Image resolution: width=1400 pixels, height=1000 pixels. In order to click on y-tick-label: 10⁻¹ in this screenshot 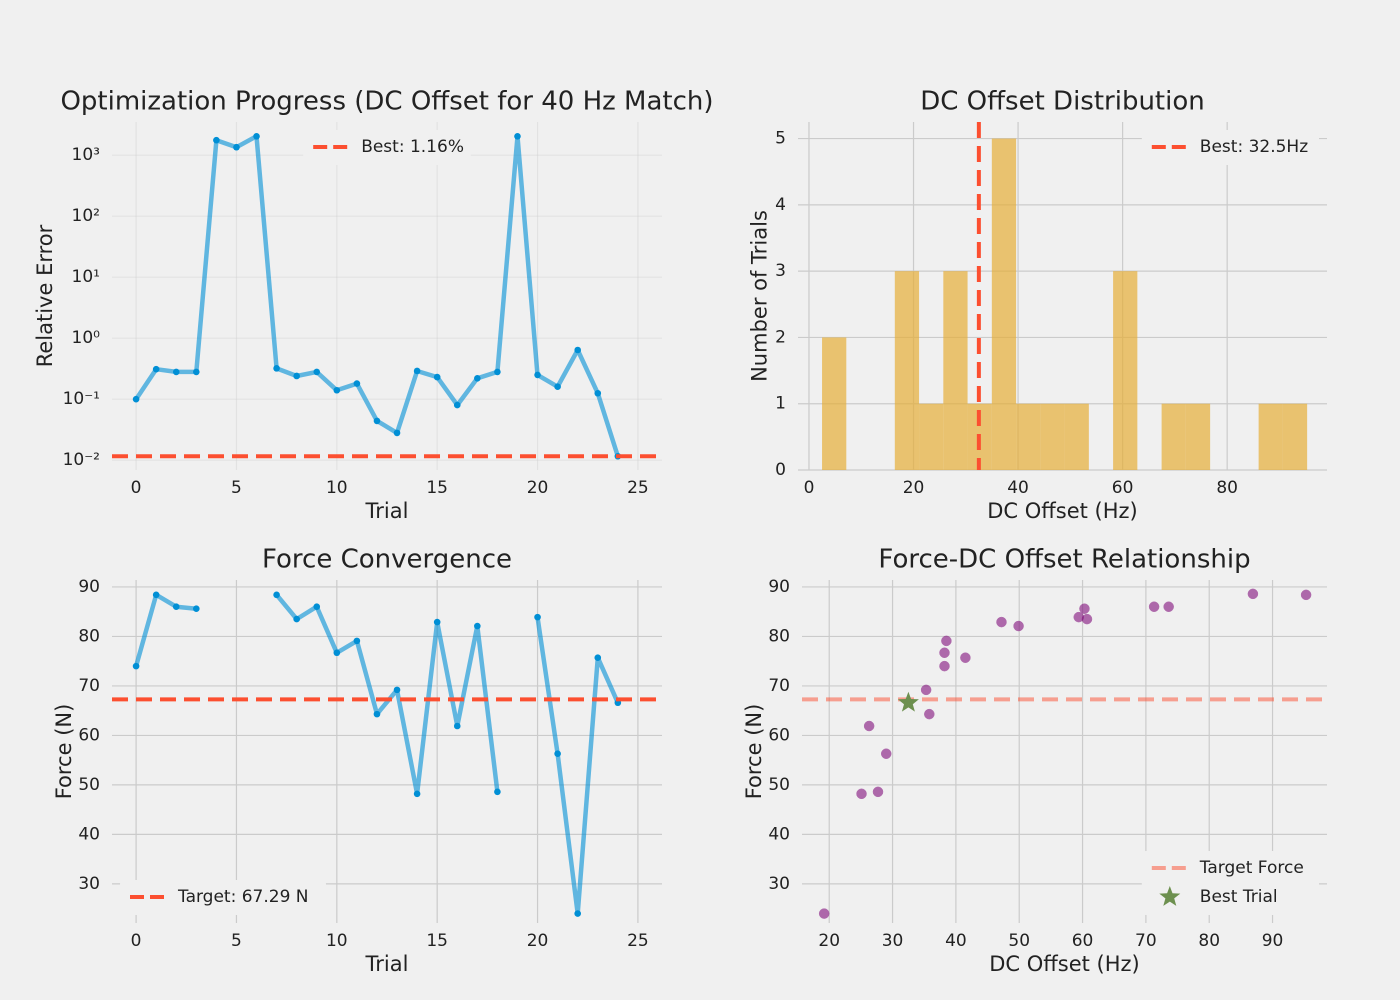, I will do `click(81, 399)`.